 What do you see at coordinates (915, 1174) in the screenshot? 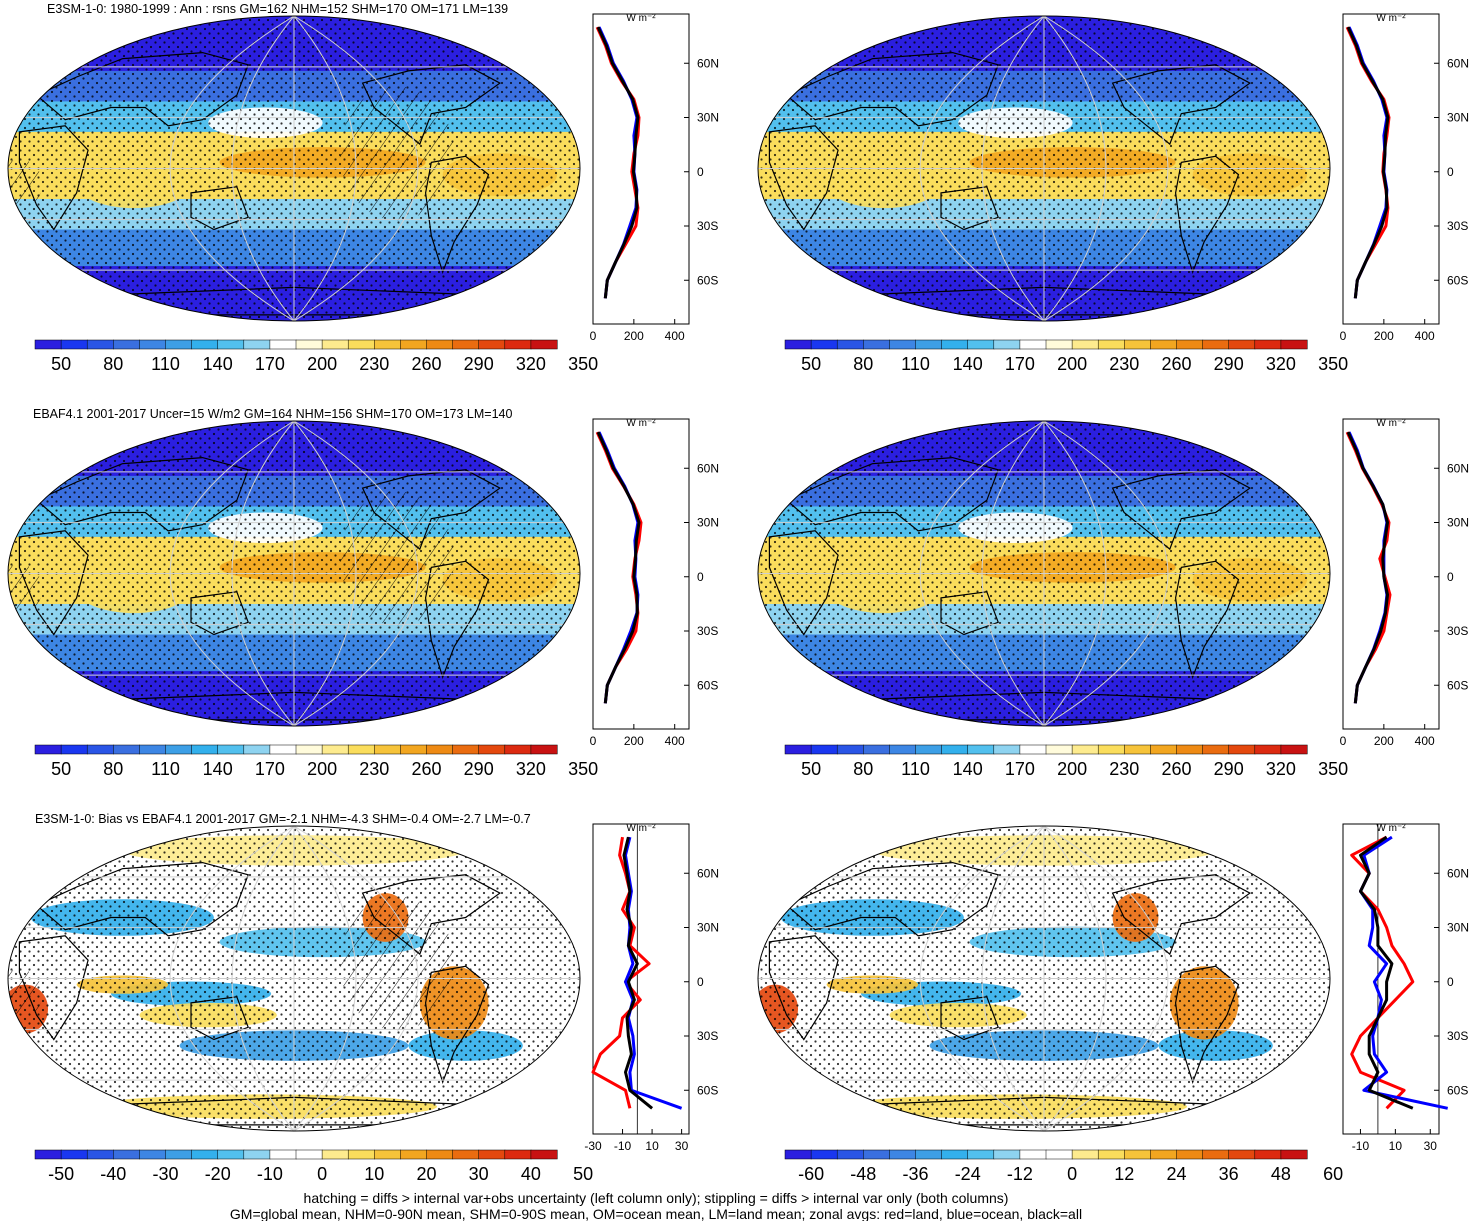
I see `colorbar-label: -36` at bounding box center [915, 1174].